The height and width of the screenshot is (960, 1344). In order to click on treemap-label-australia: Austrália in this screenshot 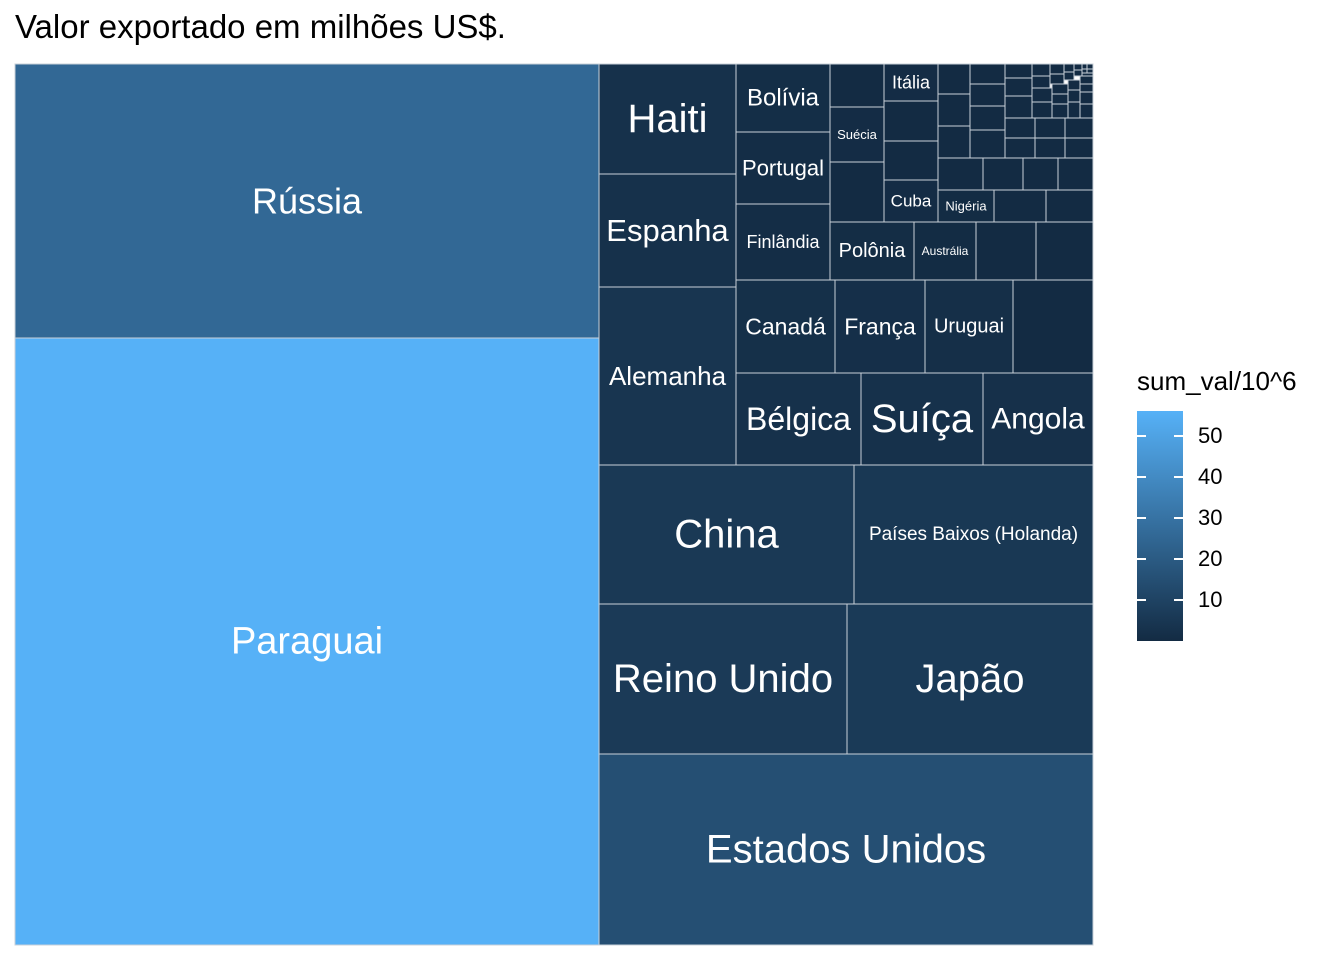, I will do `click(945, 251)`.